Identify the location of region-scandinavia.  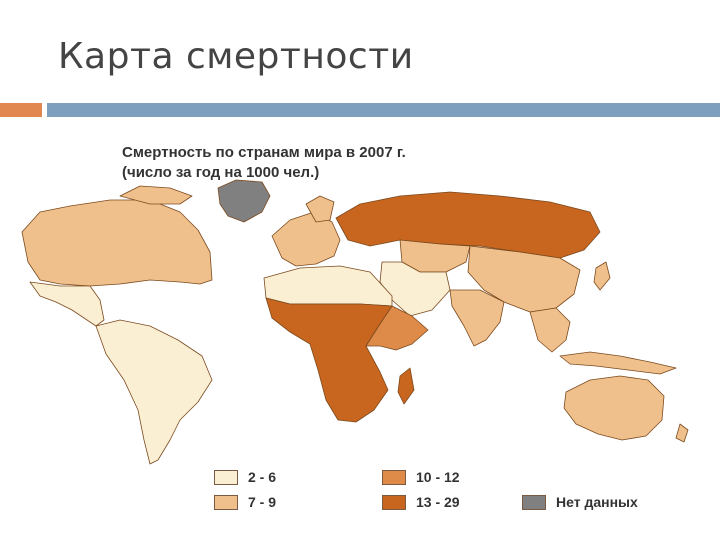
(320, 209).